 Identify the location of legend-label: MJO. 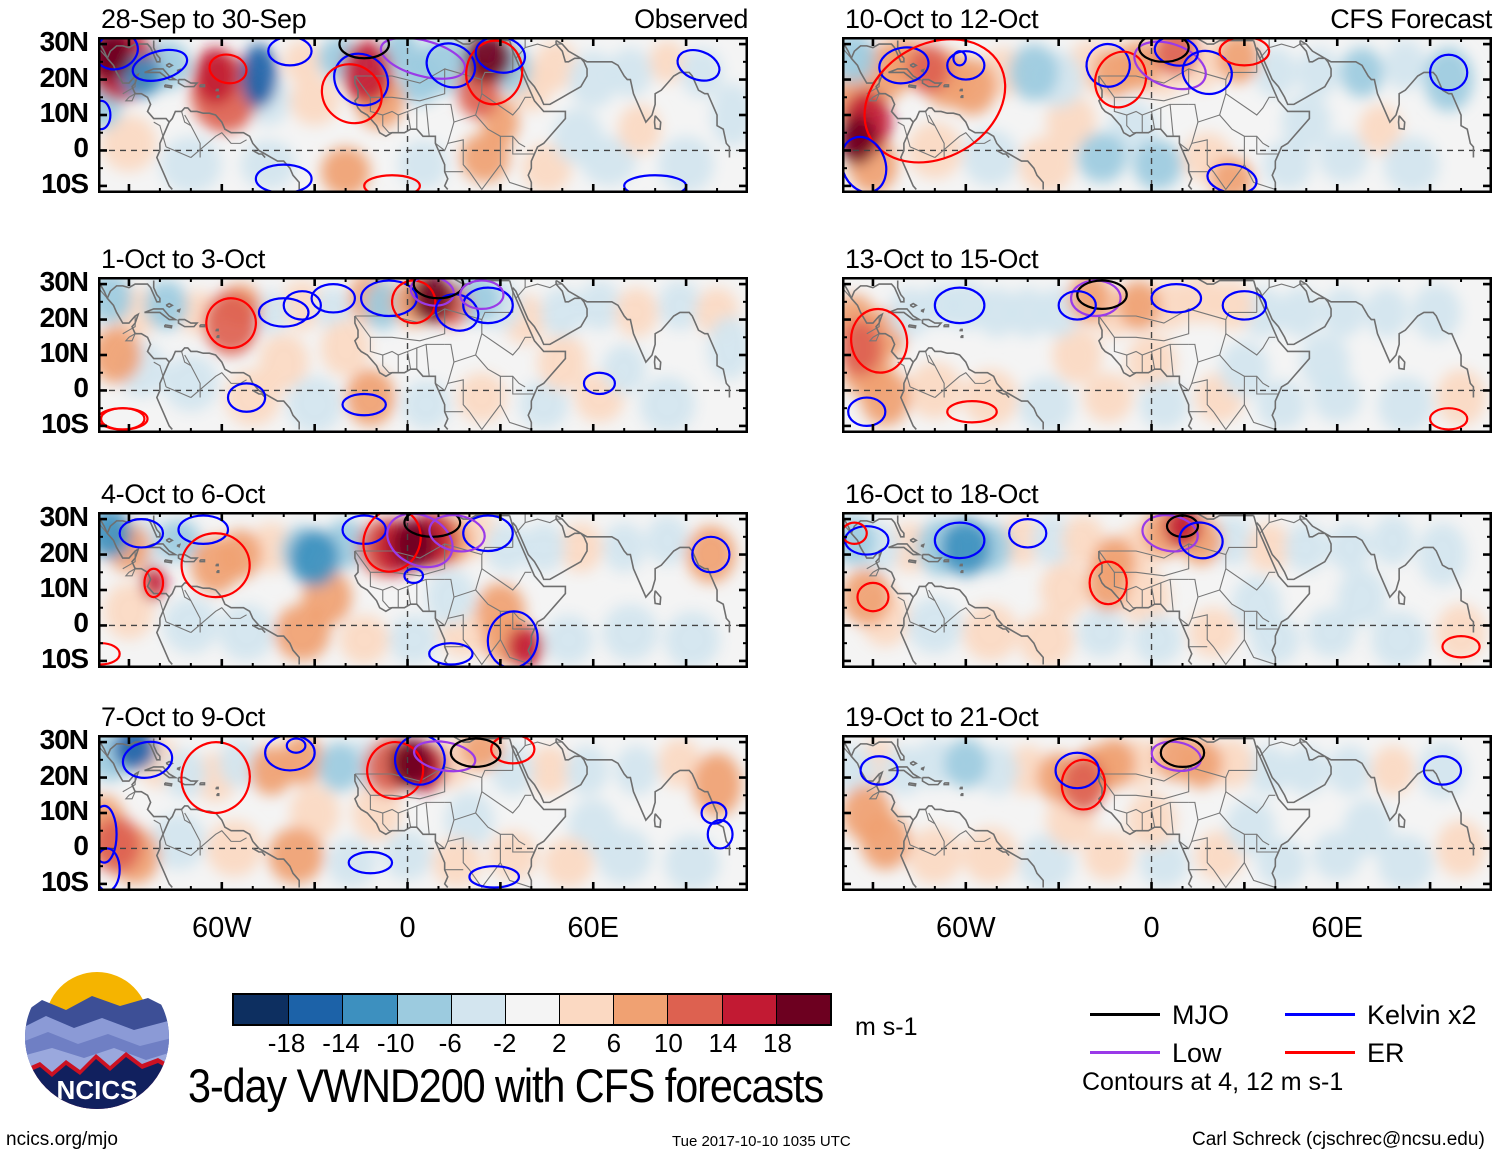
(1200, 1015).